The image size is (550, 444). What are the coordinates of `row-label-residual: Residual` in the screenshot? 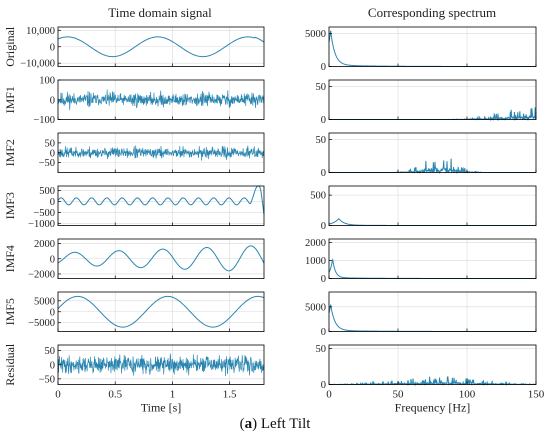 It's located at (10, 364).